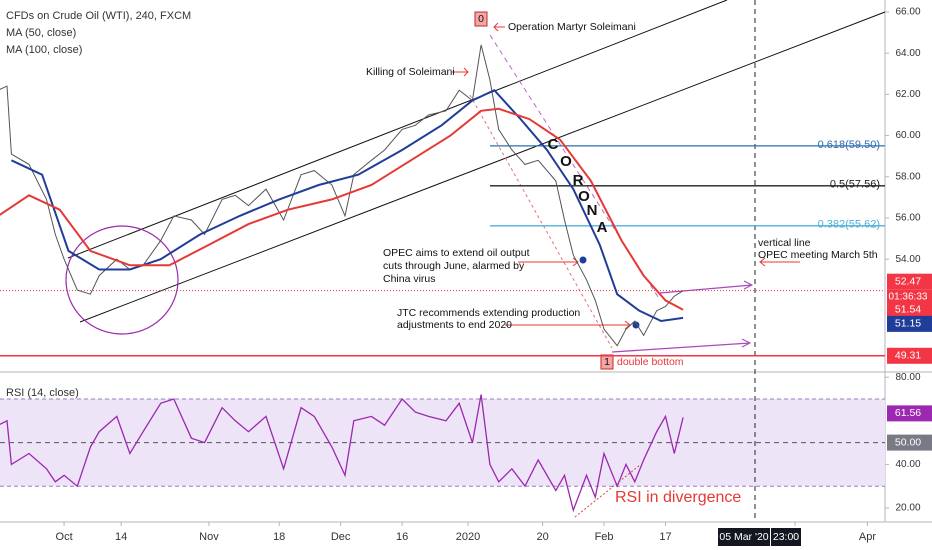  What do you see at coordinates (855, 185) in the screenshot?
I see `fib-label: 0.5(57.56)` at bounding box center [855, 185].